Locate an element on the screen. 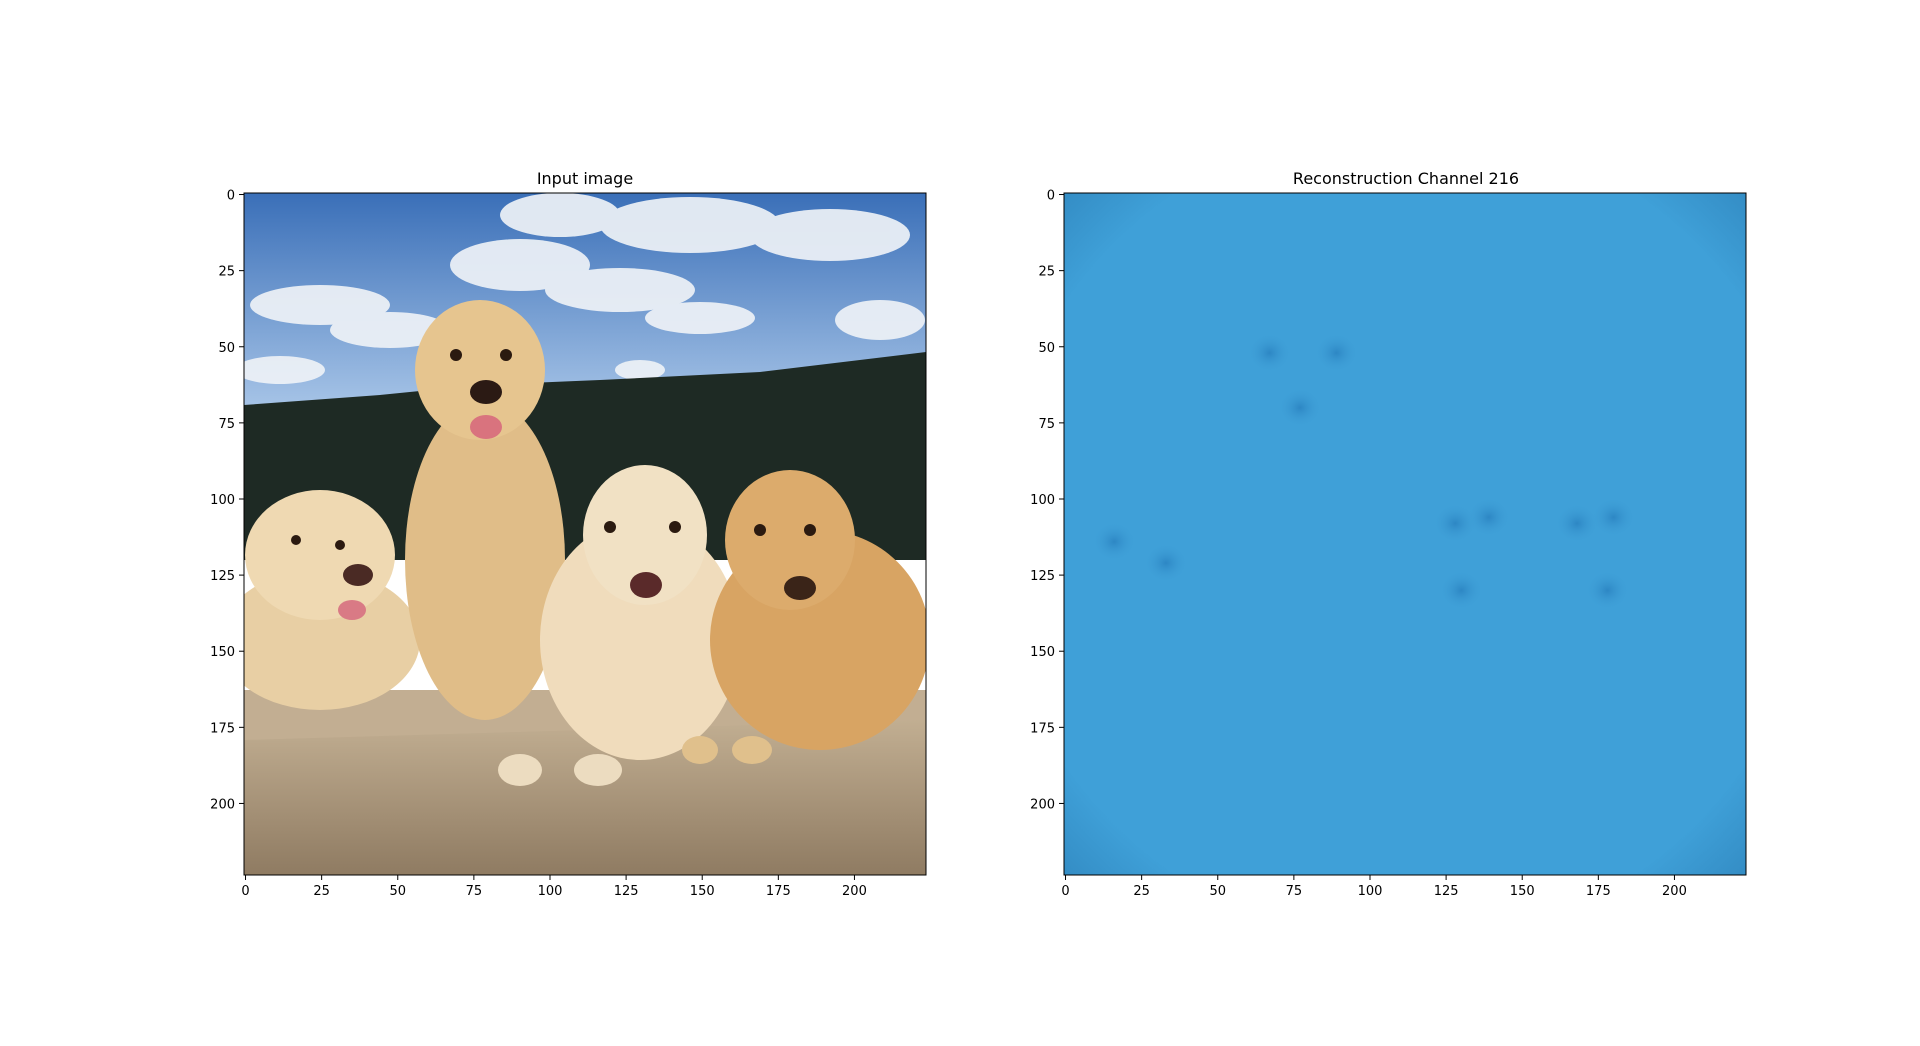  reconstruction-title: Reconstruction Channel 216 is located at coordinates (1406, 178).